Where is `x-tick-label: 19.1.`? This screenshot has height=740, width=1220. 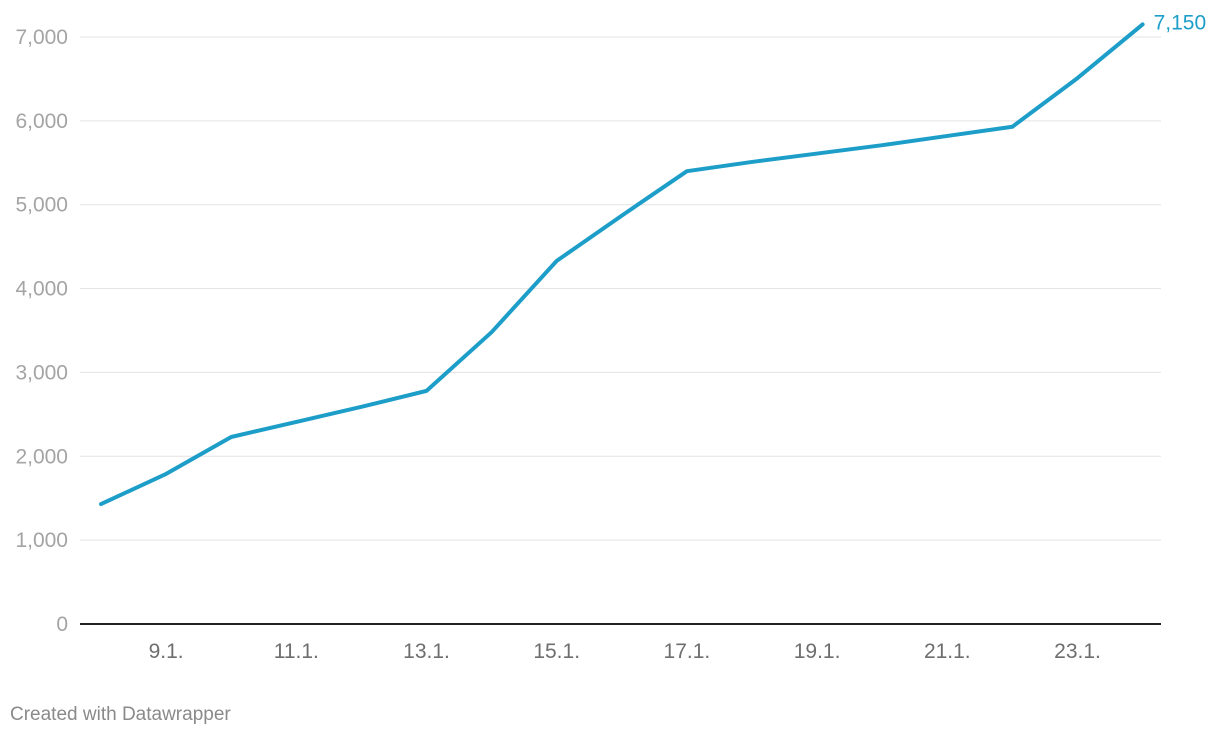
x-tick-label: 19.1. is located at coordinates (817, 651).